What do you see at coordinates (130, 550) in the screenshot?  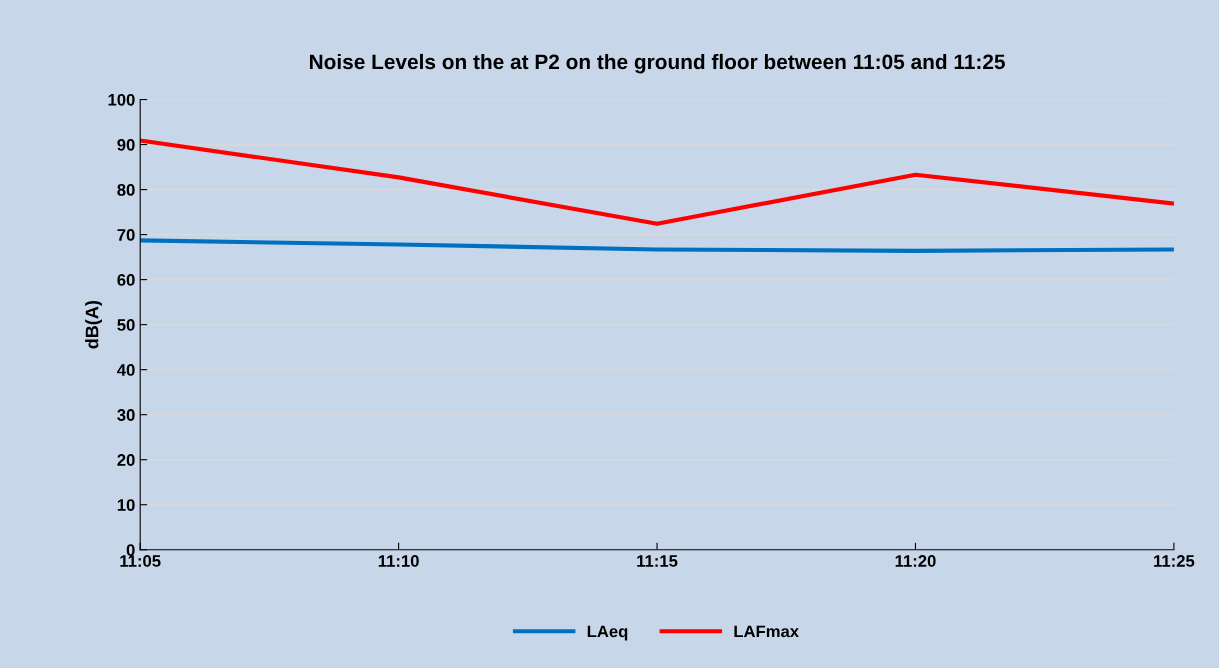 I see `y-tick-label: 0` at bounding box center [130, 550].